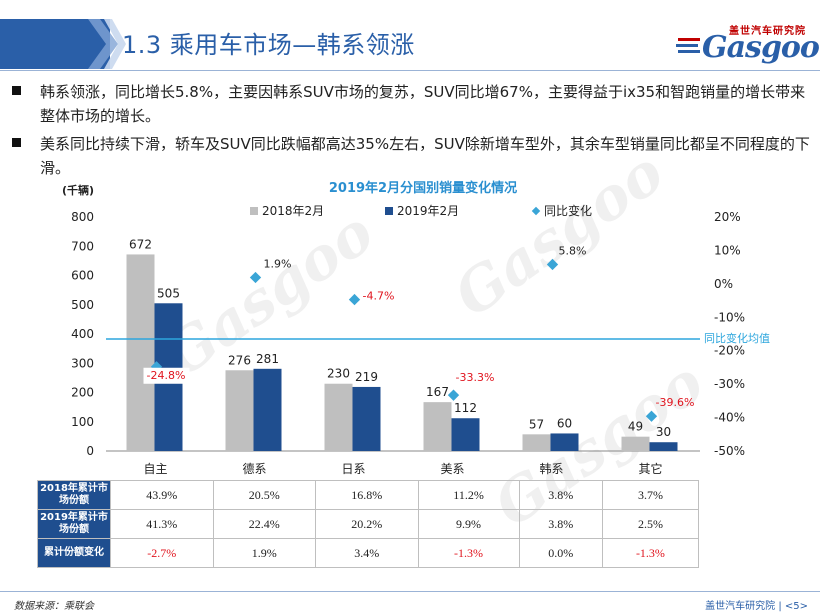  Describe the element at coordinates (756, 606) in the screenshot. I see `page-number: 盖世汽车研究院 | <5>` at that location.